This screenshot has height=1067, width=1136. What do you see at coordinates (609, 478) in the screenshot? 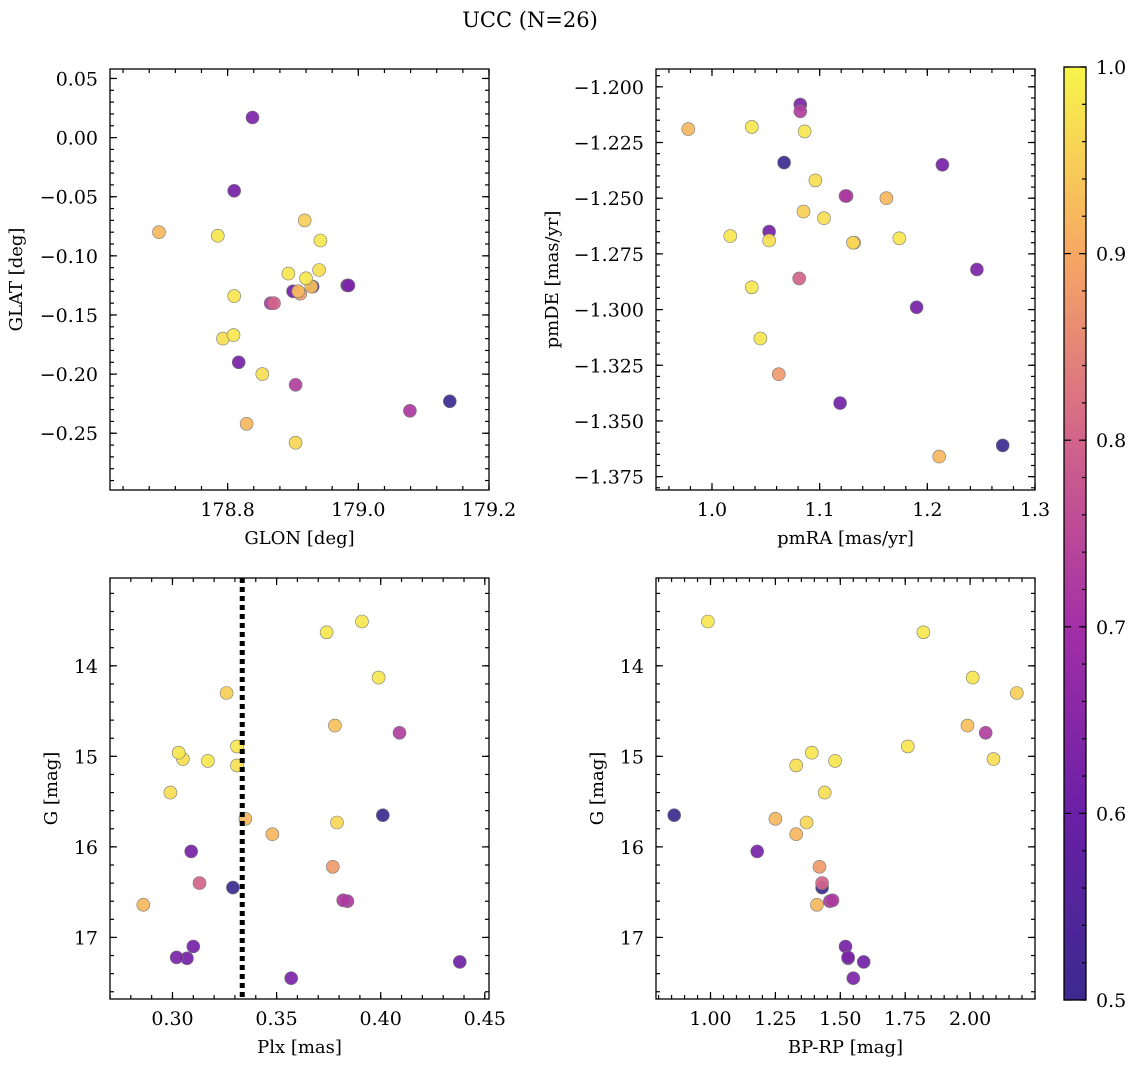
I see `y-tick-label-pm: −1.375` at bounding box center [609, 478].